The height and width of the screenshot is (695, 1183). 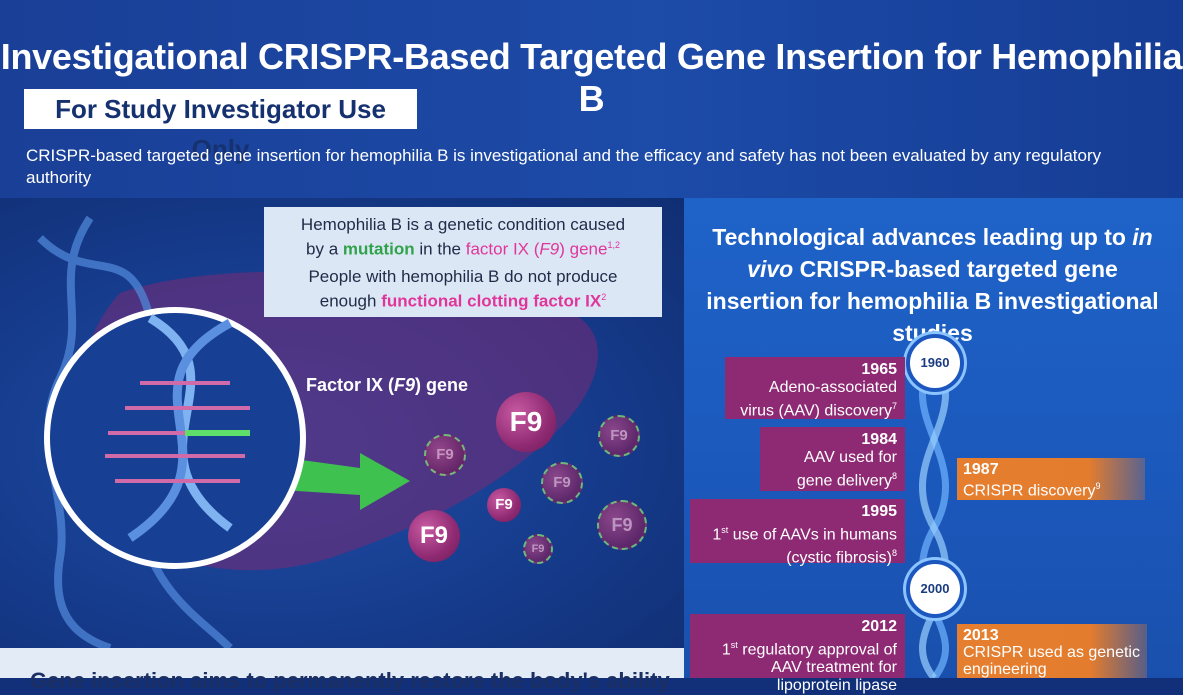 I want to click on year-marker: 1960, so click(x=935, y=363).